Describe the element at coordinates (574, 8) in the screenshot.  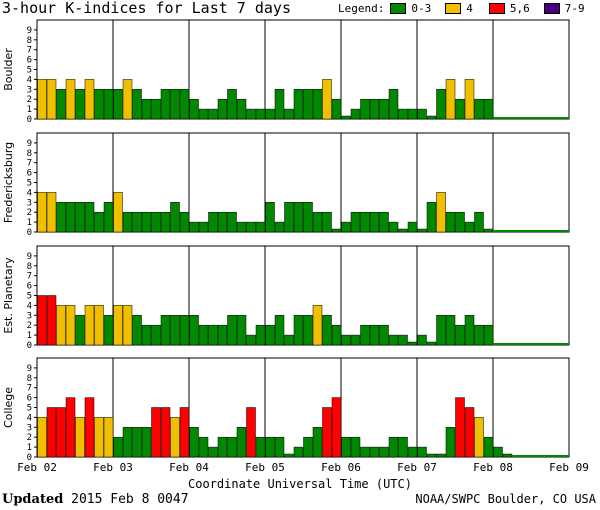
I see `legend-item-7-9: 7-9` at that location.